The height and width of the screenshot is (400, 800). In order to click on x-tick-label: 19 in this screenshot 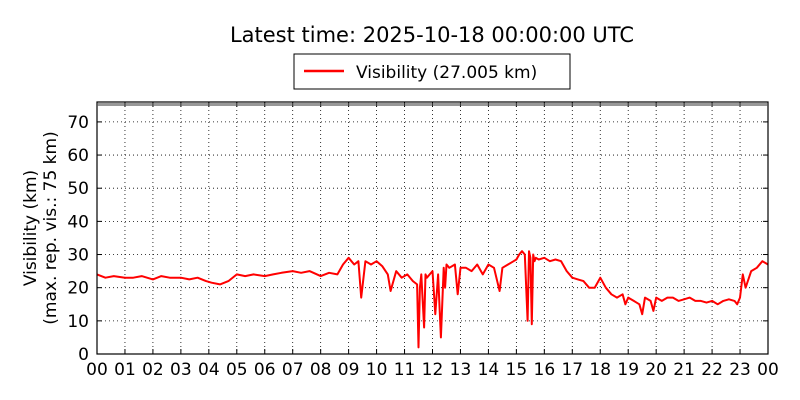, I will do `click(628, 370)`.